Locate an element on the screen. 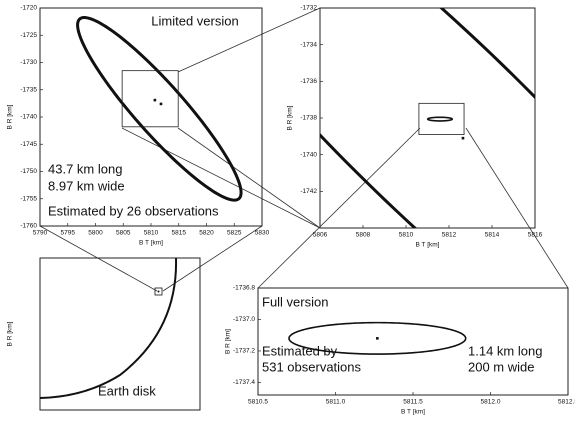 This screenshot has height=423, width=575. y-tick-label: -1734 is located at coordinates (308, 44).